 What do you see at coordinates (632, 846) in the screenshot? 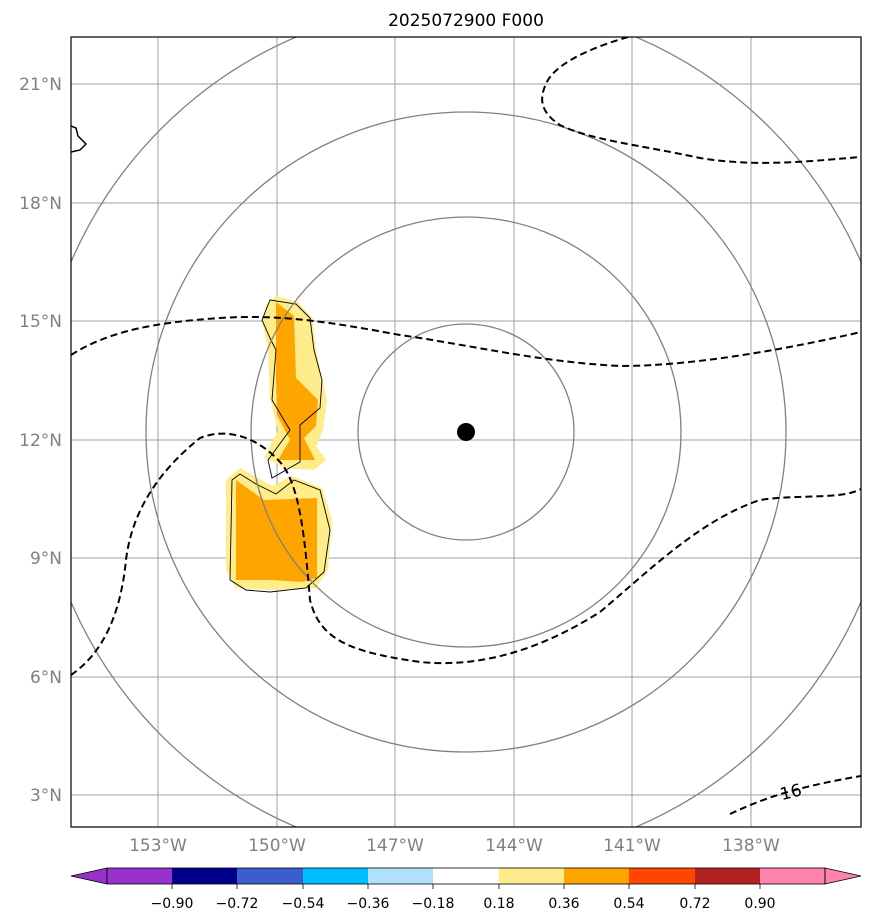
I see `lon-label: 141°W` at bounding box center [632, 846].